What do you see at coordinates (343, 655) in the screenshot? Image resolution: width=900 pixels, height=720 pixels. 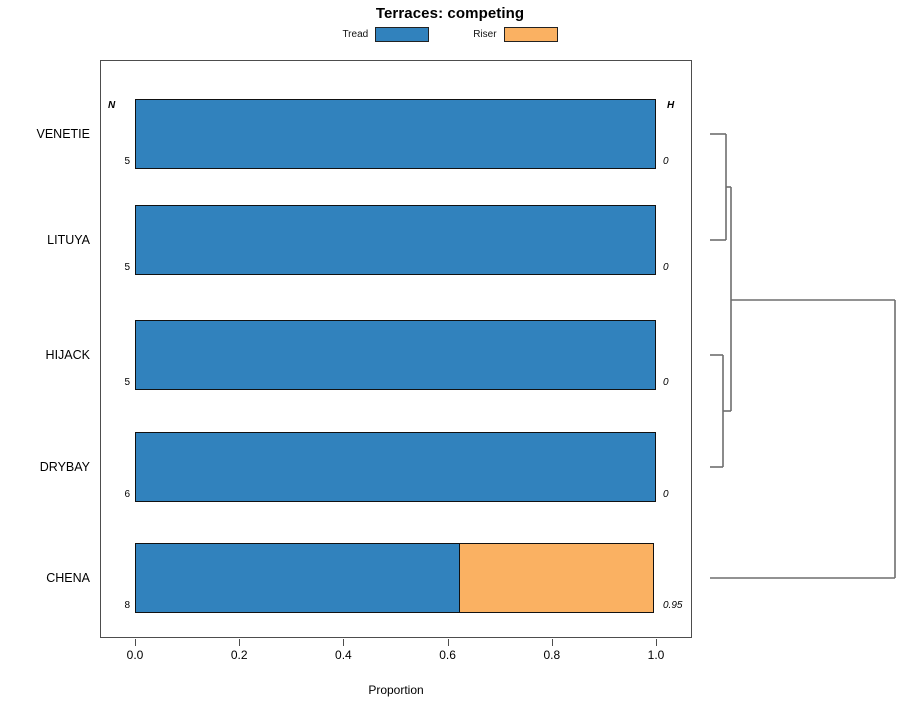 I see `x-tick-label: 0.4` at bounding box center [343, 655].